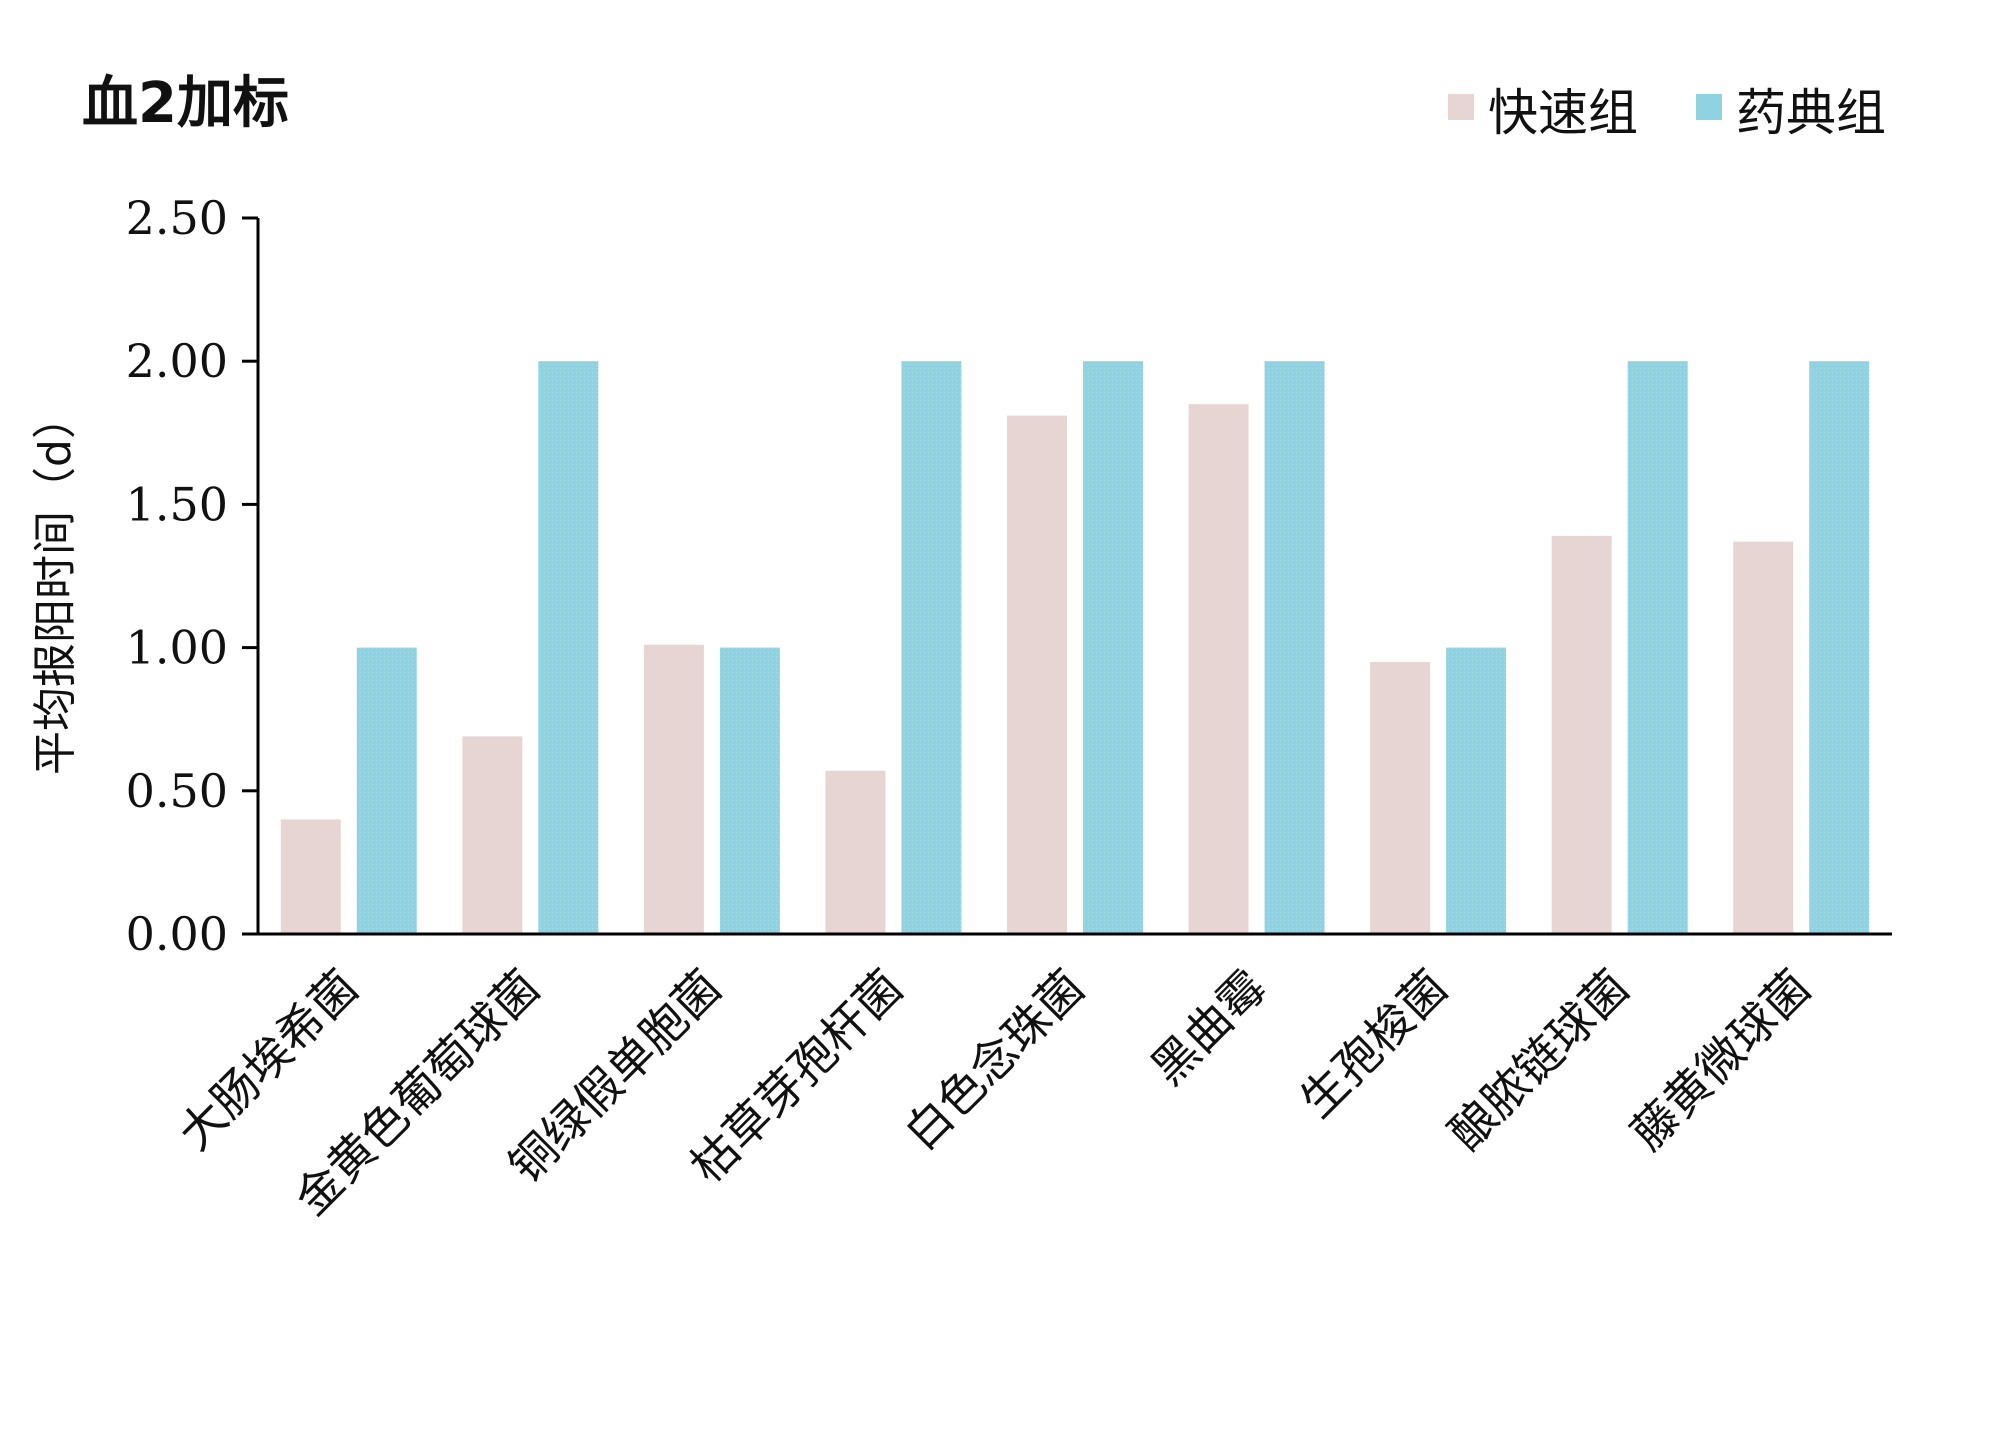 The width and height of the screenshot is (2000, 1450). What do you see at coordinates (1209, 1028) in the screenshot?
I see `x-tick-label: 黑曲霉` at bounding box center [1209, 1028].